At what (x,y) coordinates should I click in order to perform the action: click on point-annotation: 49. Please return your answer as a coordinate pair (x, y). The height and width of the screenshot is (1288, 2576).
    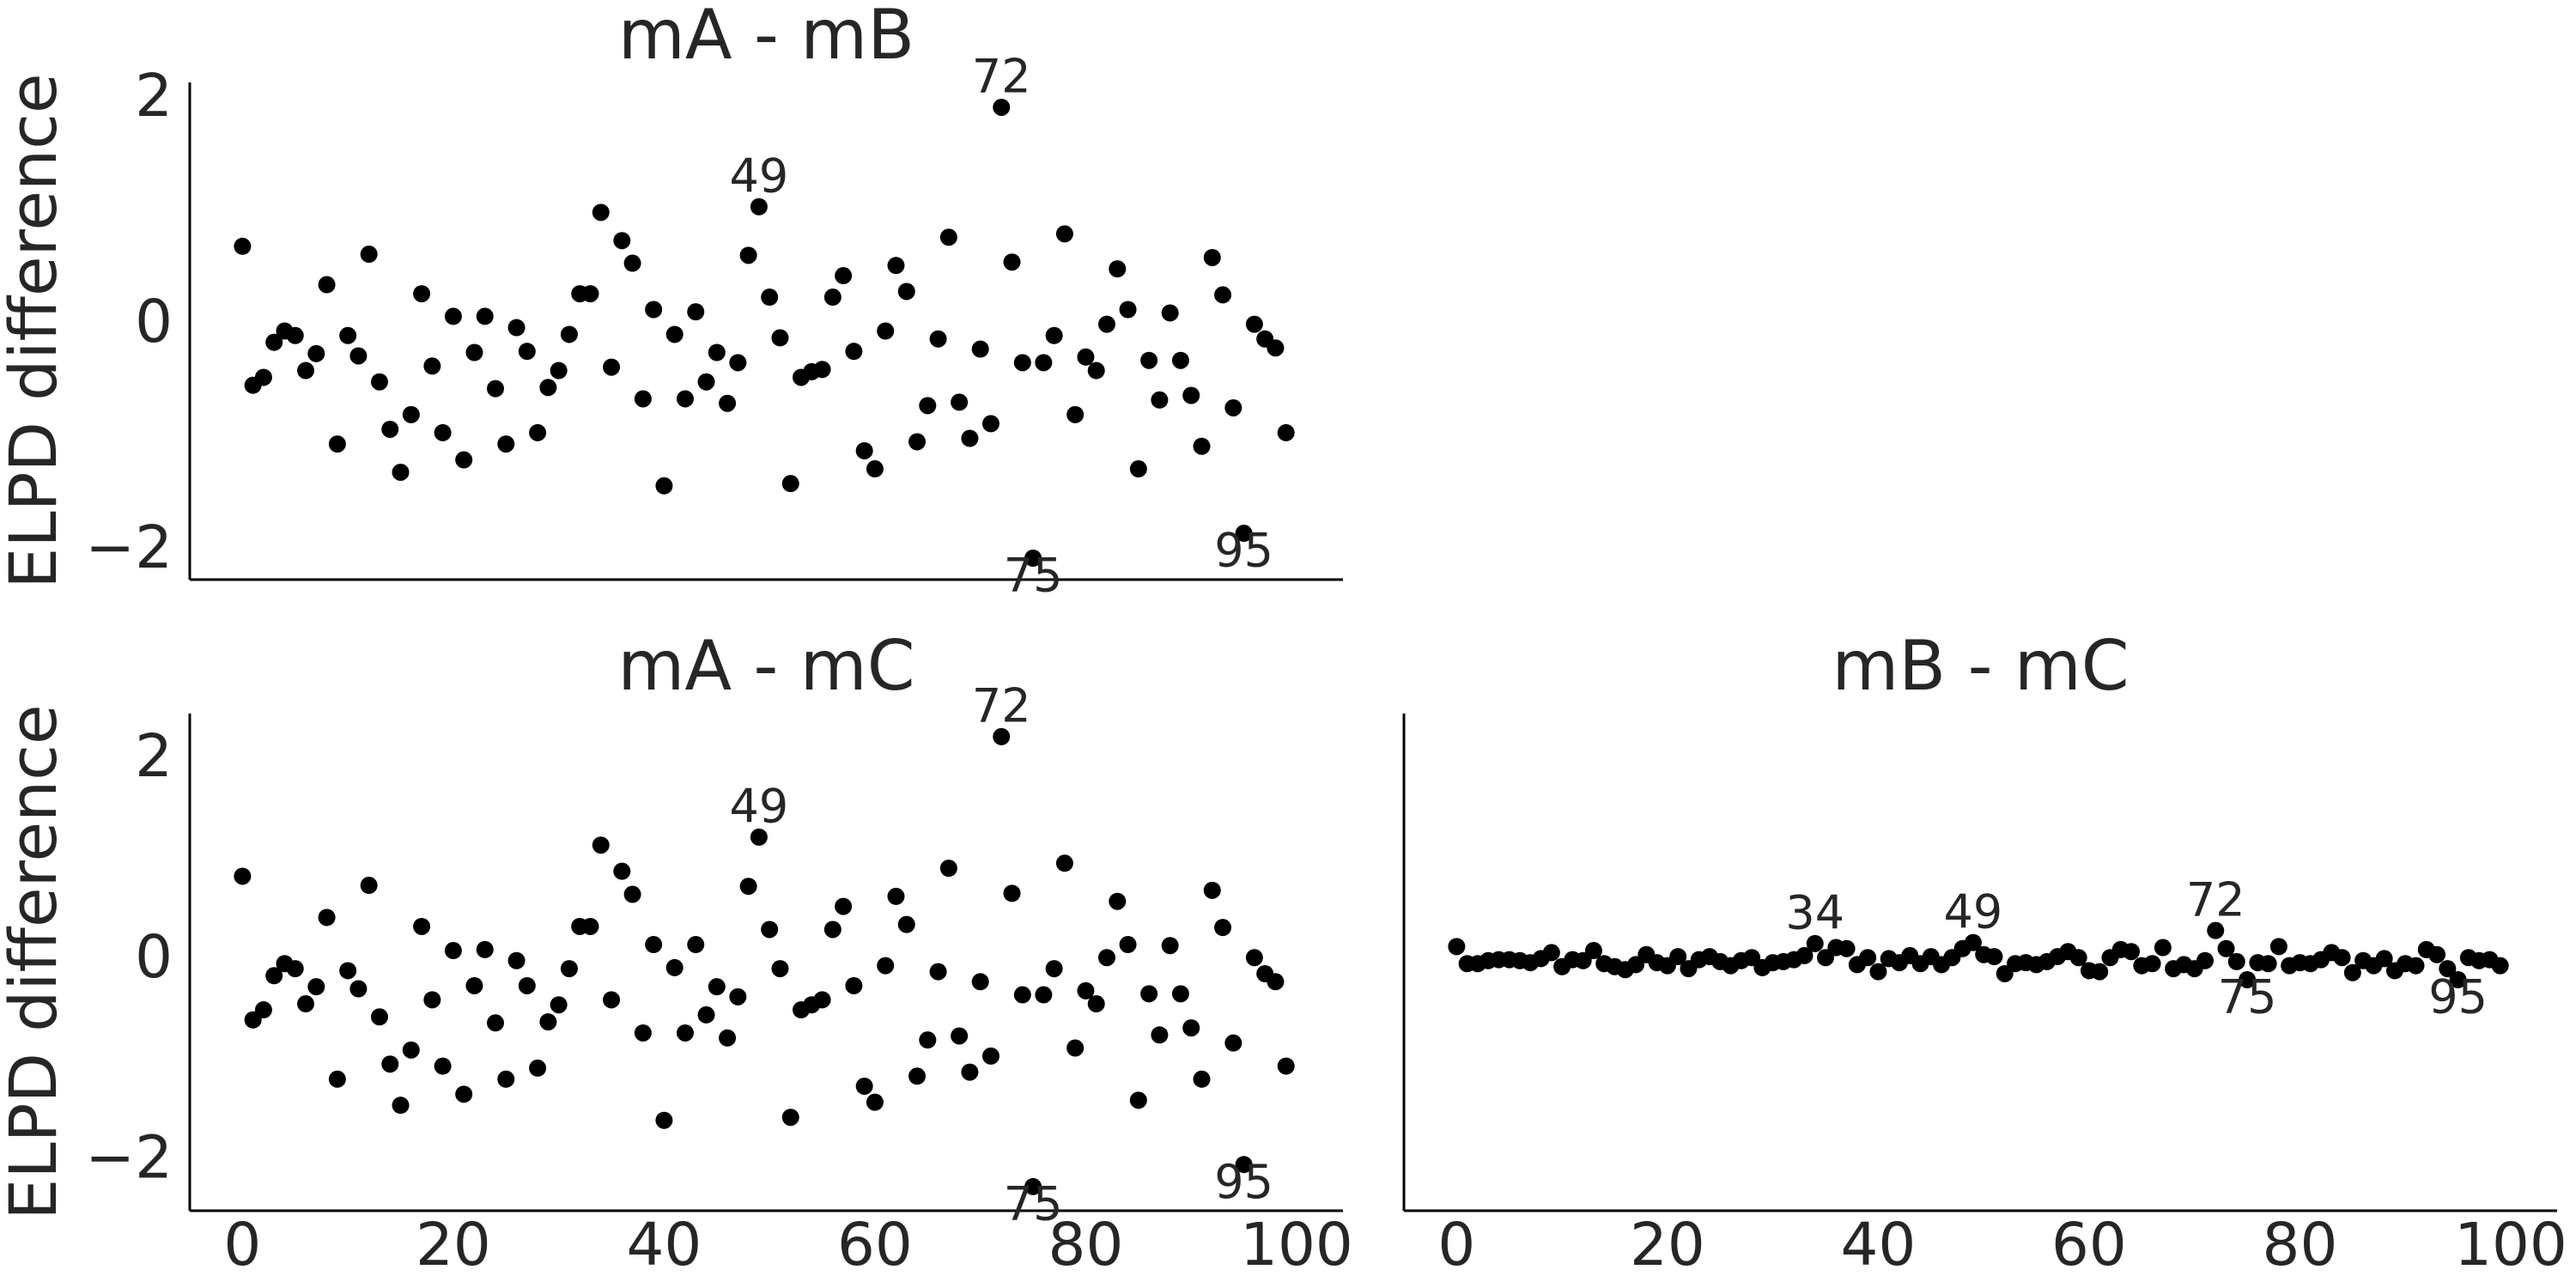
    Looking at the image, I should click on (1974, 911).